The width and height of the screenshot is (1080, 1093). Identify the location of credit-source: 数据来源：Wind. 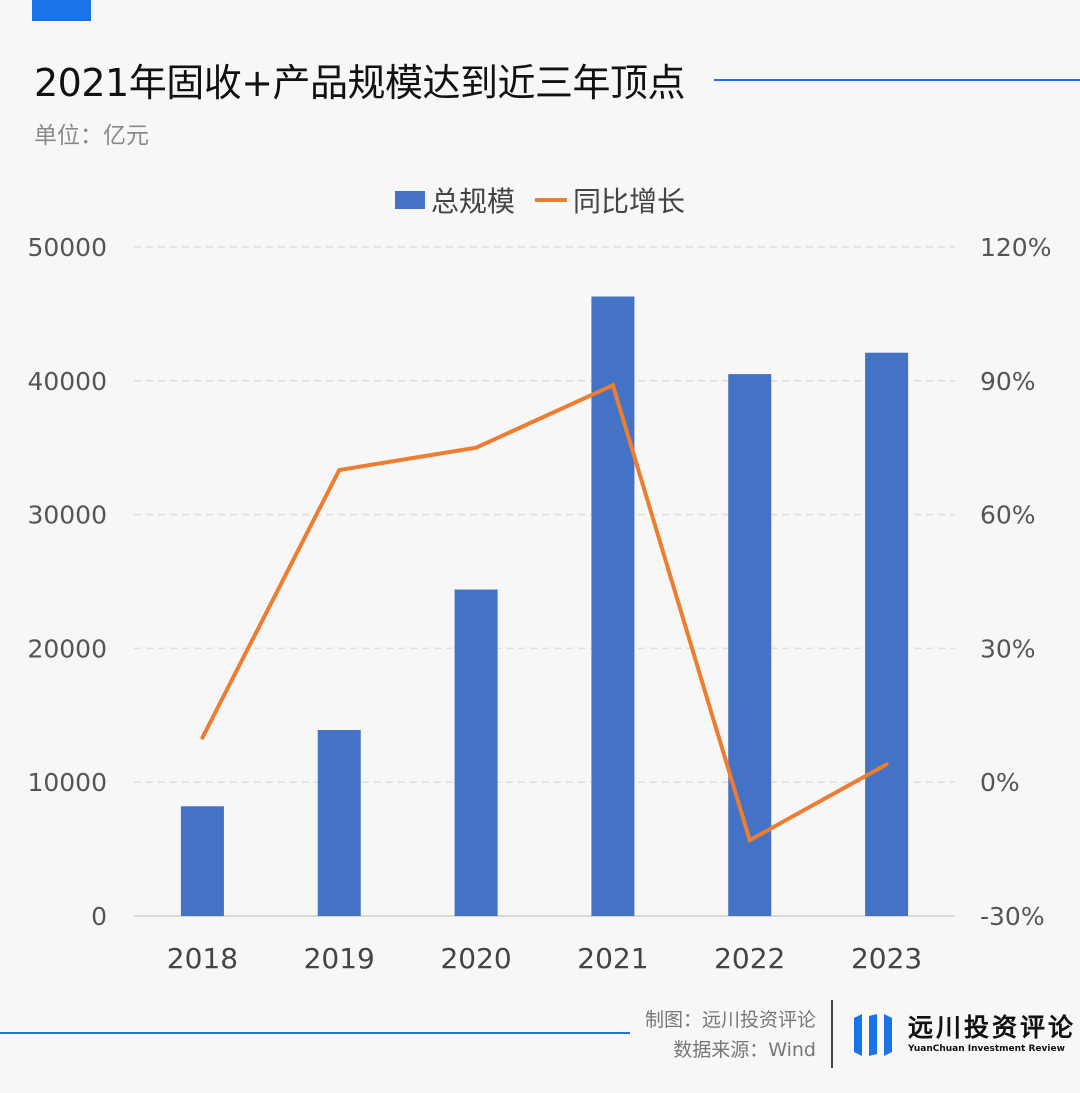
(744, 1050).